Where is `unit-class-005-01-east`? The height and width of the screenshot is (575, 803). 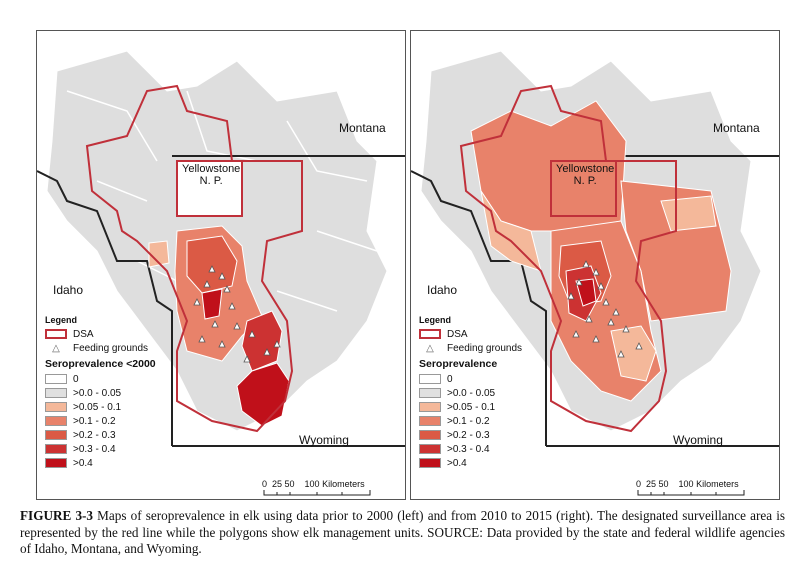 unit-class-005-01-east is located at coordinates (688, 213).